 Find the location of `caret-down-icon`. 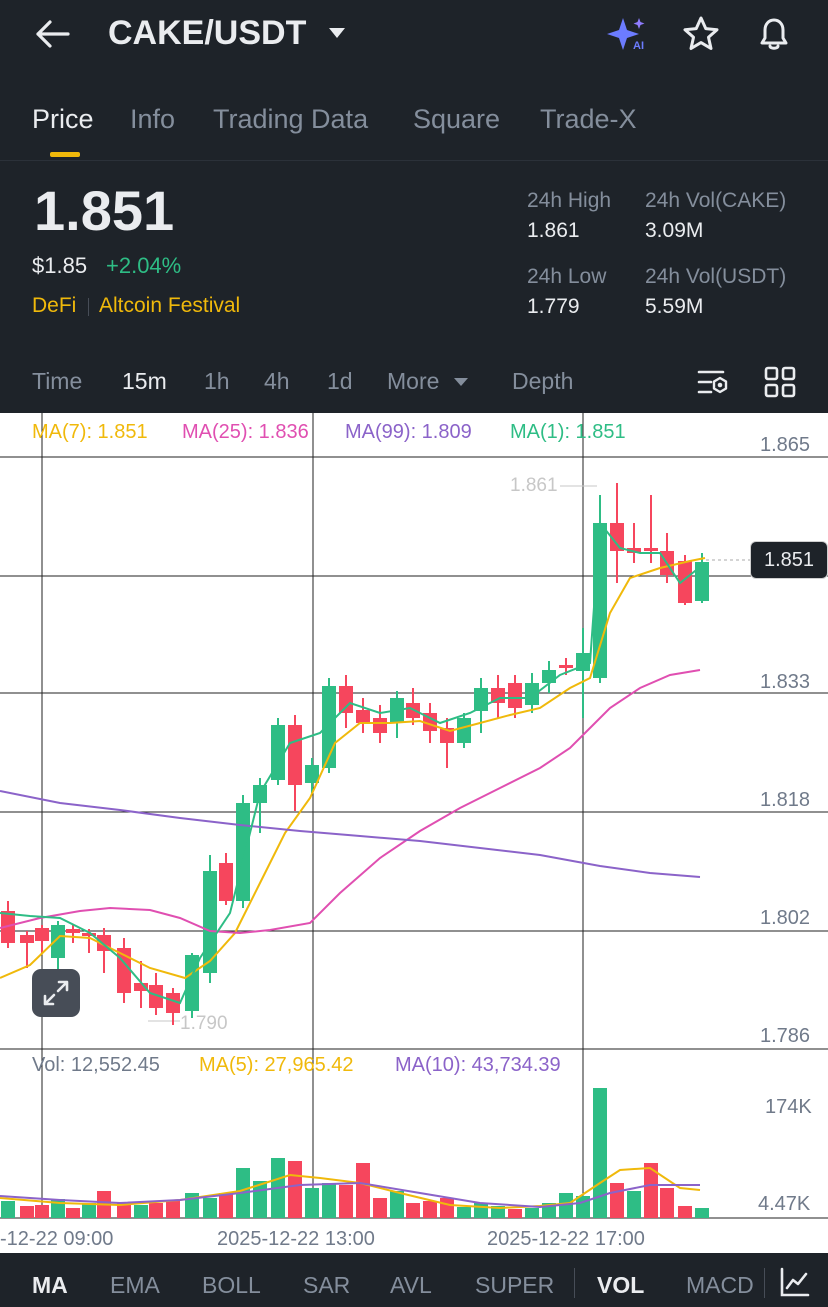

caret-down-icon is located at coordinates (337, 33).